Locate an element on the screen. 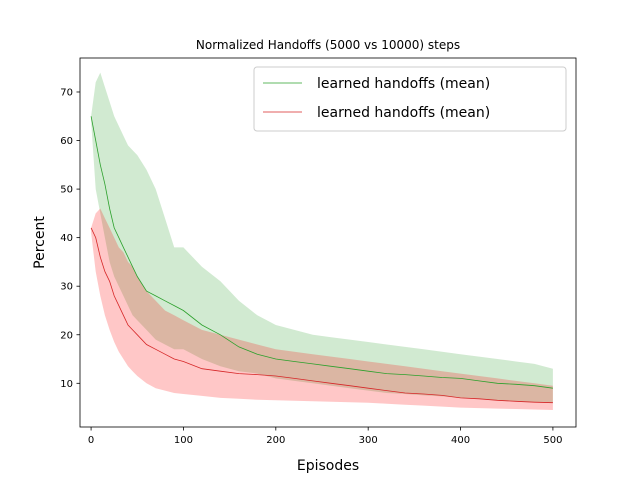  legend-label-2: learned handoffs (mean) is located at coordinates (403, 113).